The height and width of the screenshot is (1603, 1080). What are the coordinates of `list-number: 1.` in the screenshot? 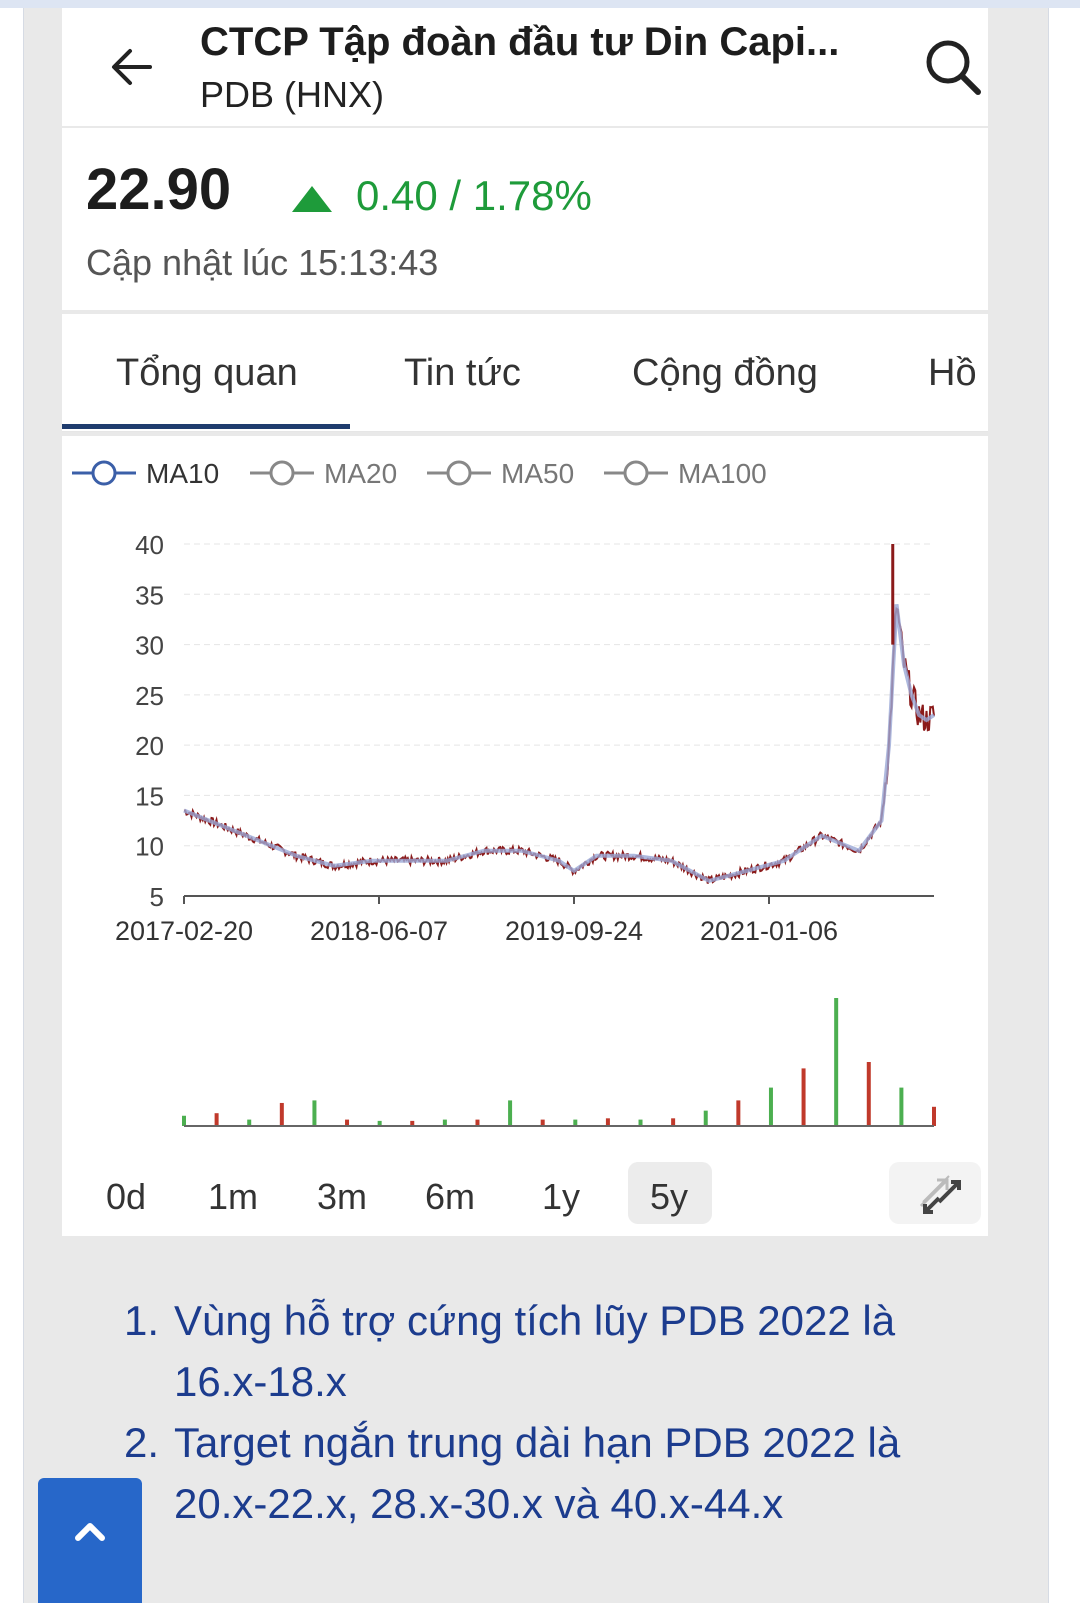 It's located at (142, 1320).